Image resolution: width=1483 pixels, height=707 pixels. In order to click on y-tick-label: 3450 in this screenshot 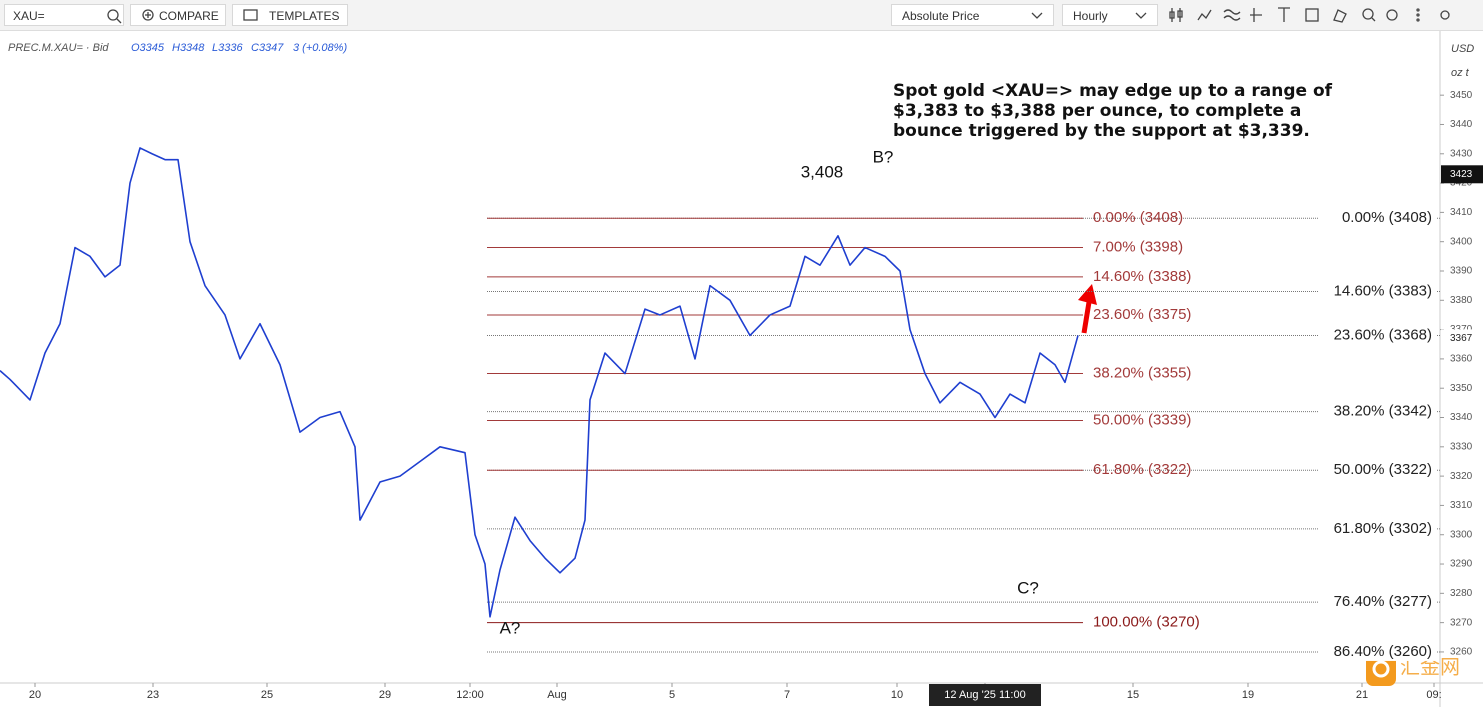, I will do `click(1461, 95)`.